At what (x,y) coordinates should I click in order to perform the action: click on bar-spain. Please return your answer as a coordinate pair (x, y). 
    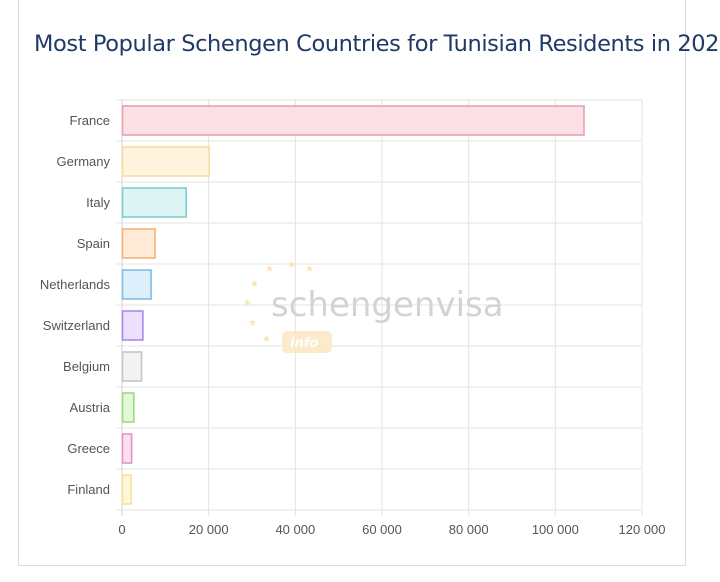
    Looking at the image, I should click on (138, 243).